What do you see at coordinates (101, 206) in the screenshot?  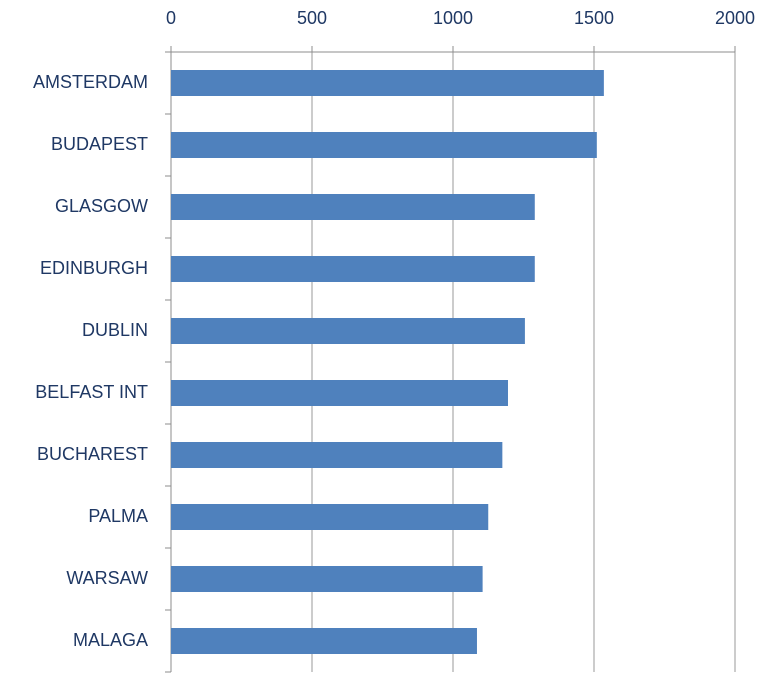 I see `y-tick-label: GLASGOW` at bounding box center [101, 206].